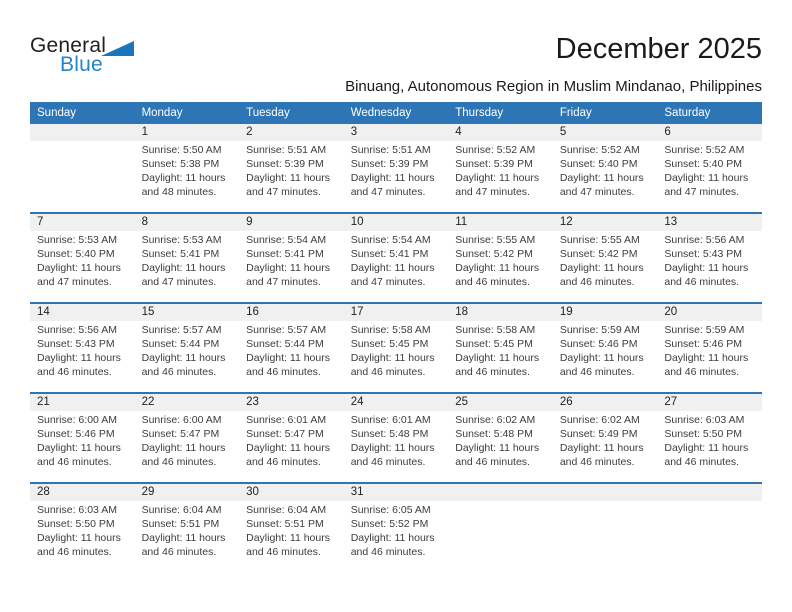 Image resolution: width=792 pixels, height=612 pixels. Describe the element at coordinates (575, 112) in the screenshot. I see `weekday-header-friday: Friday` at that location.